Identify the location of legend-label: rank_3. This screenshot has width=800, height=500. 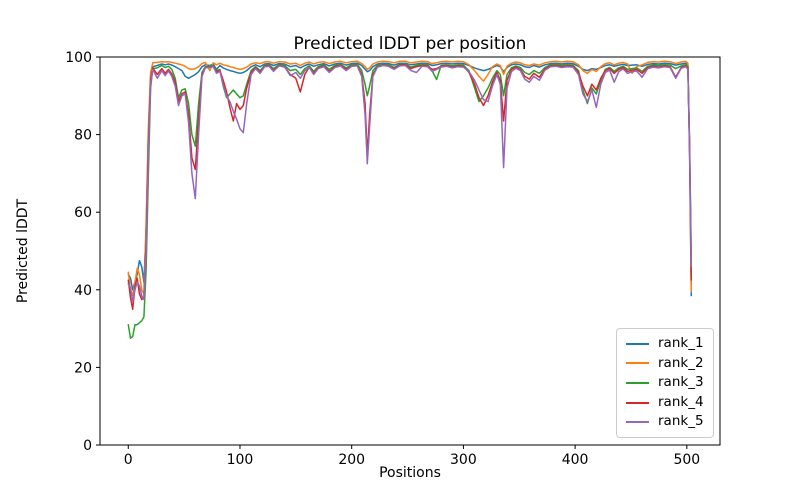
(681, 382).